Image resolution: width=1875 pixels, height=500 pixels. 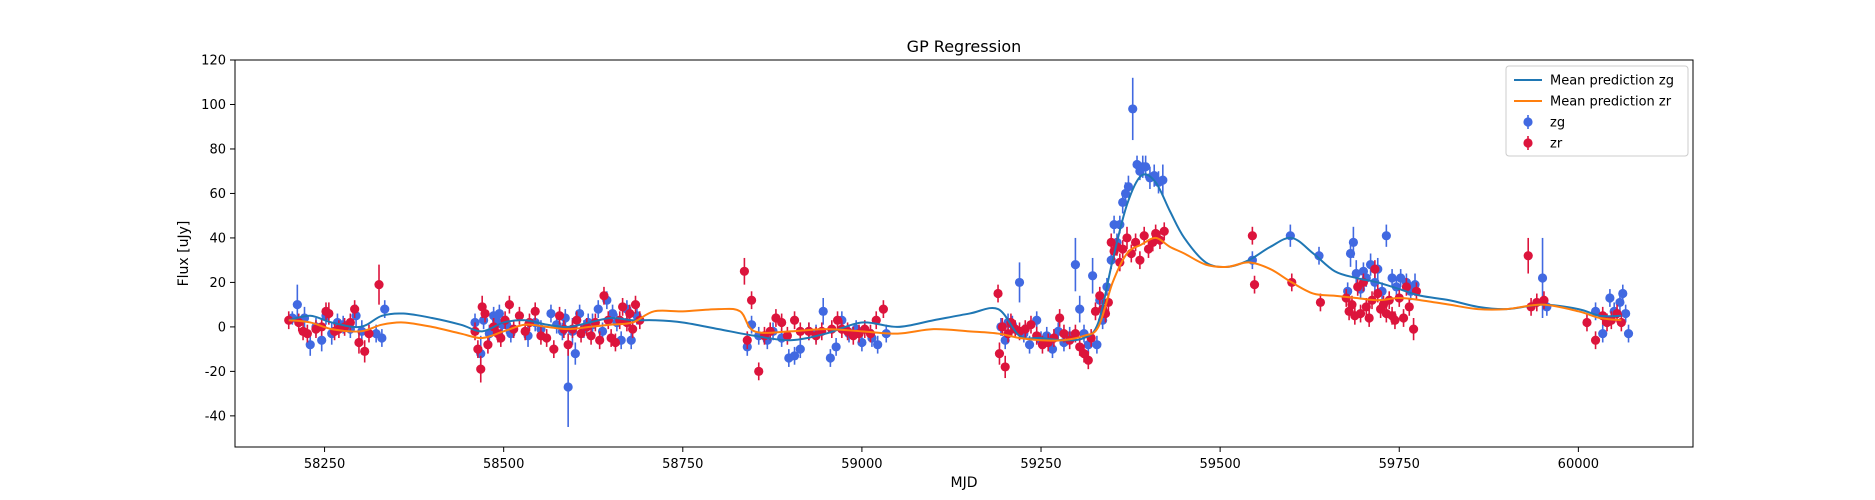 I want to click on y-tick-label: 100, so click(x=213, y=105).